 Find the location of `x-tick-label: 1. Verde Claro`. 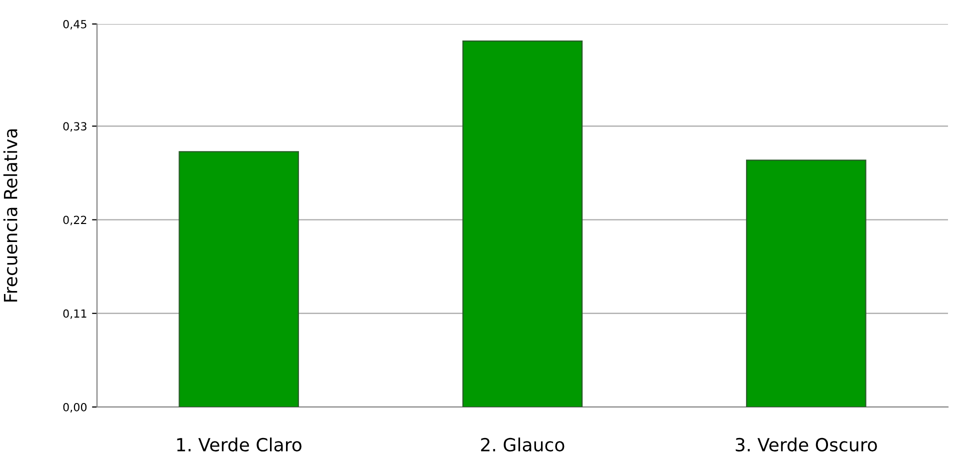

x-tick-label: 1. Verde Claro is located at coordinates (239, 445).